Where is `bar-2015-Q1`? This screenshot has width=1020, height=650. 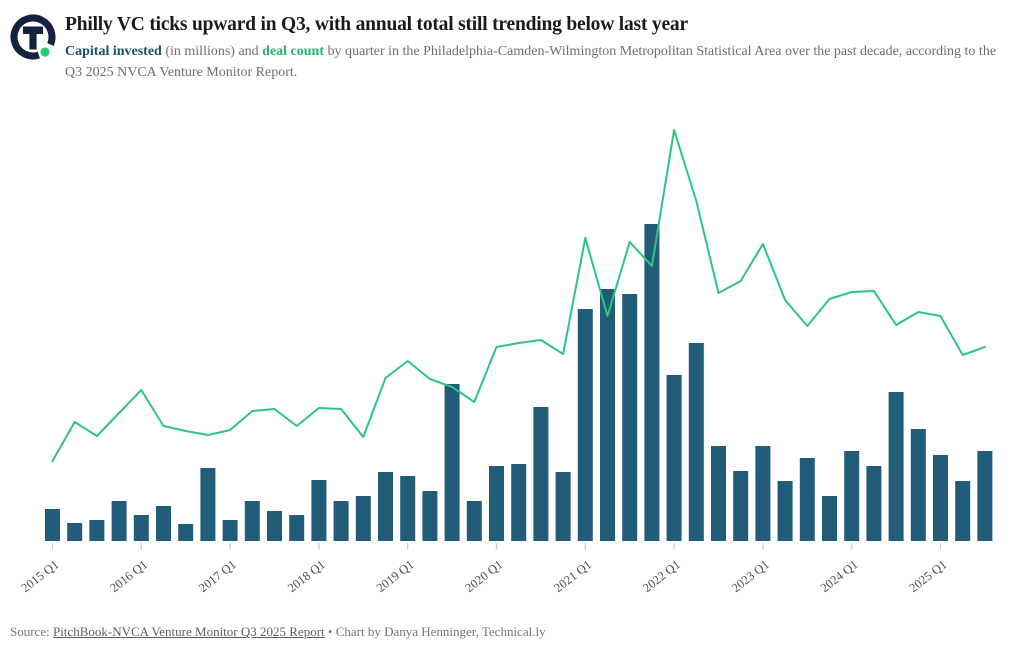 bar-2015-Q1 is located at coordinates (52, 525).